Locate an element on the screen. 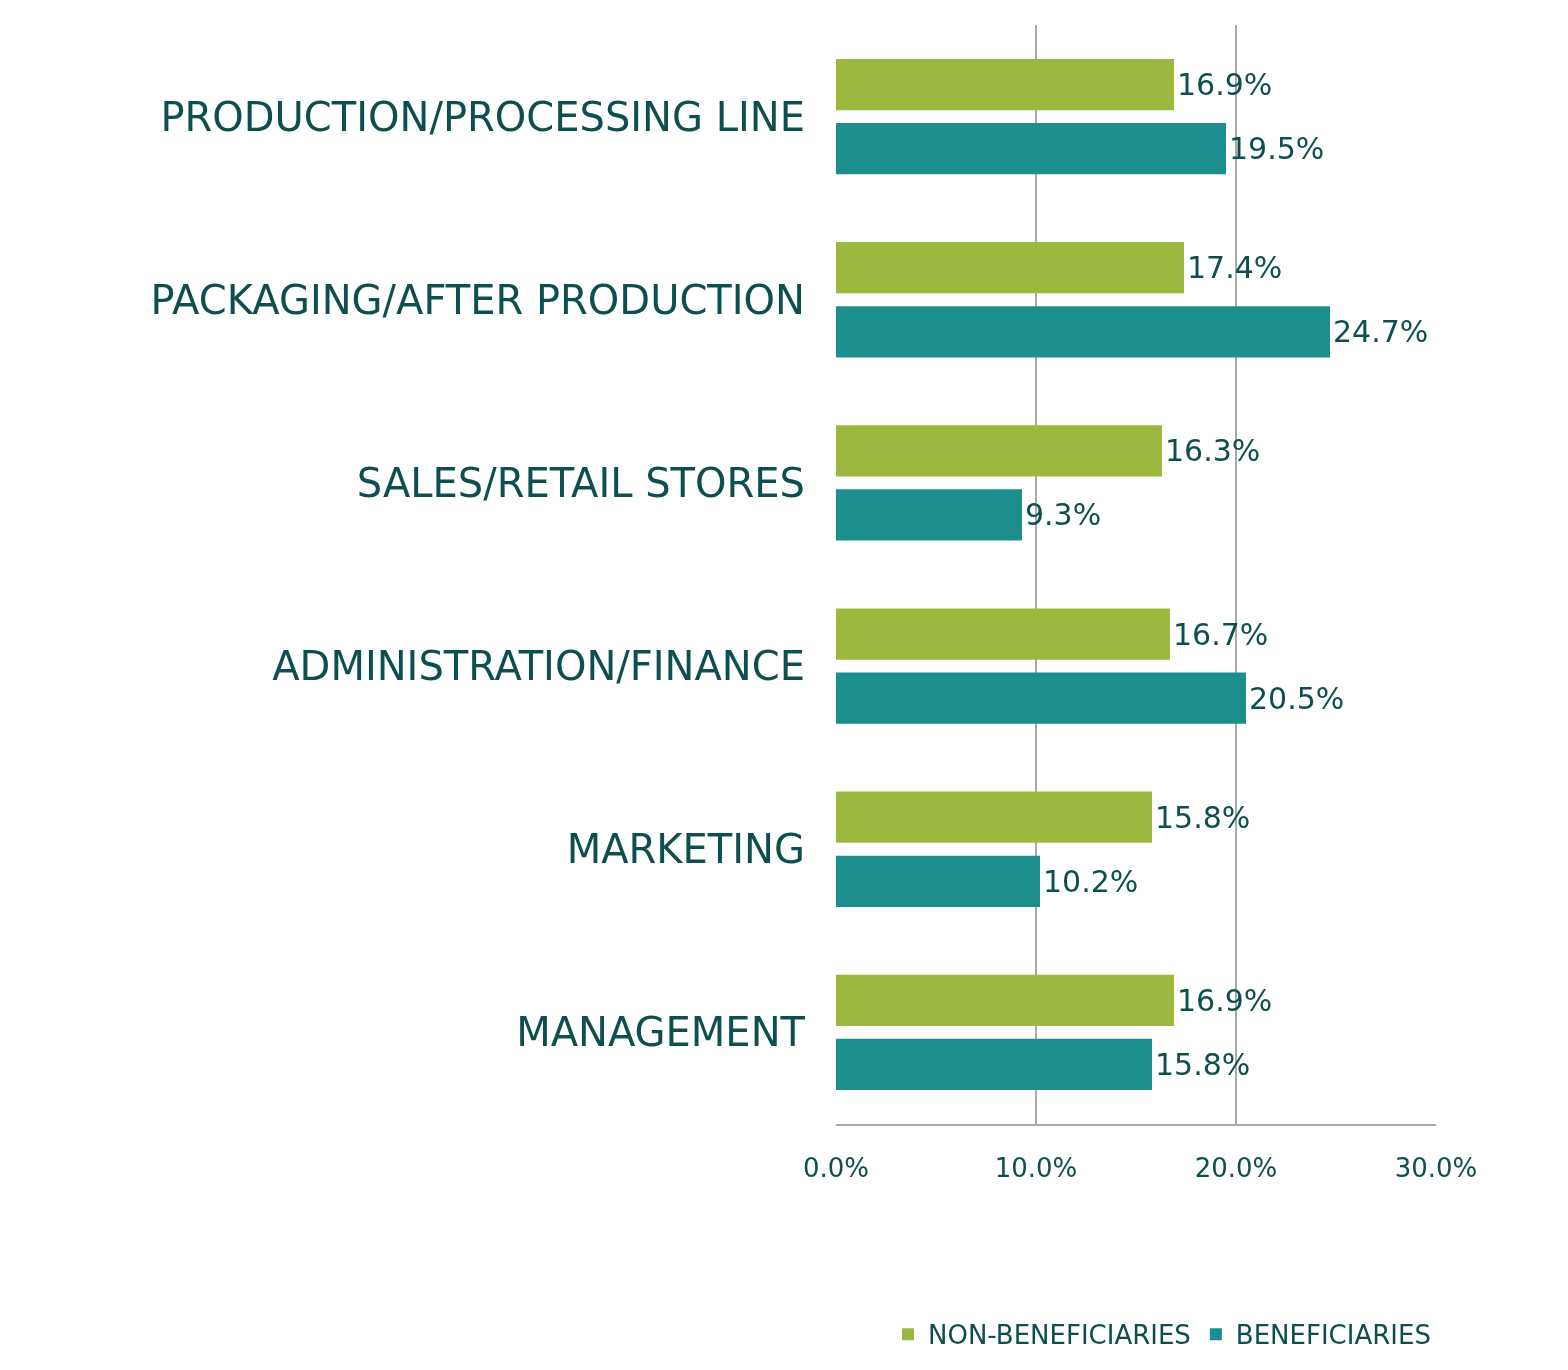 The width and height of the screenshot is (1568, 1370). x-tick-label: 30.0% is located at coordinates (1436, 1168).